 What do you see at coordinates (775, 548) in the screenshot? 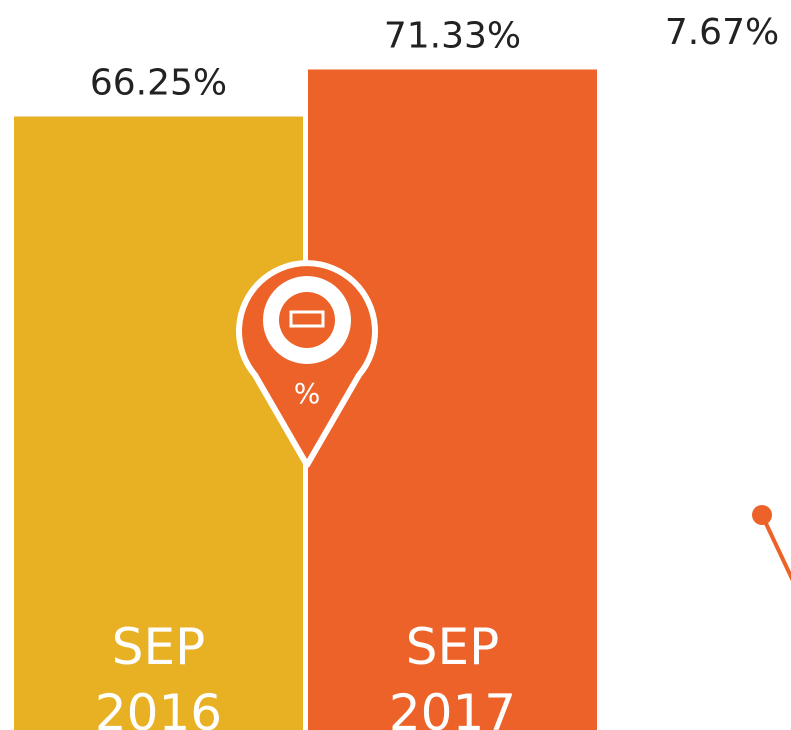
I see `trend-line` at bounding box center [775, 548].